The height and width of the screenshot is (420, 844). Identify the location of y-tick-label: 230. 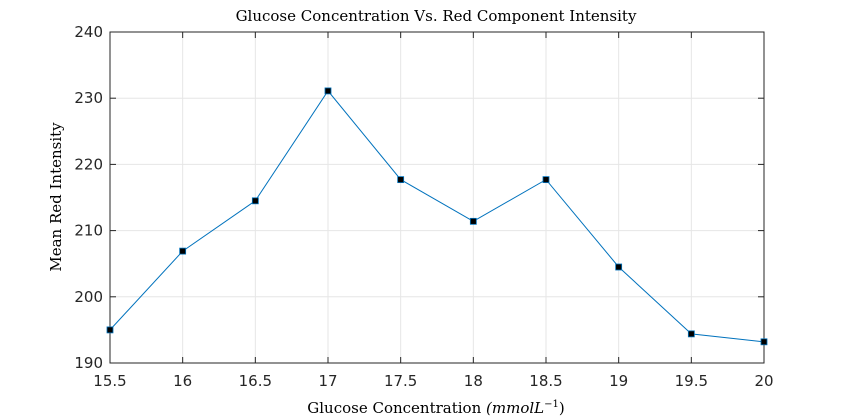
(88, 98).